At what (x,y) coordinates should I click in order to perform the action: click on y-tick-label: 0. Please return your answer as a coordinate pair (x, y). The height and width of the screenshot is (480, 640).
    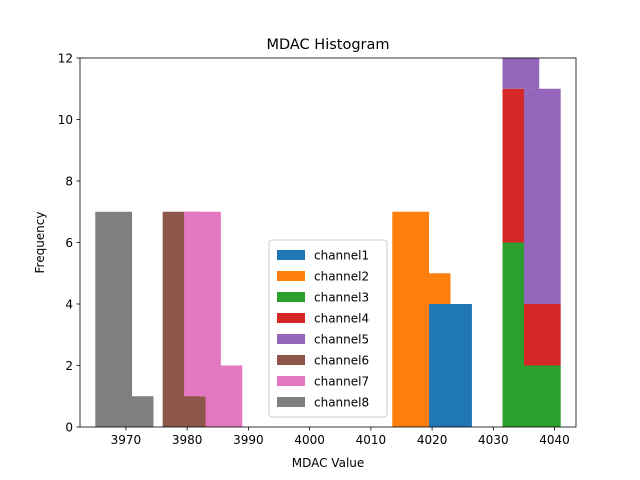
    Looking at the image, I should click on (69, 427).